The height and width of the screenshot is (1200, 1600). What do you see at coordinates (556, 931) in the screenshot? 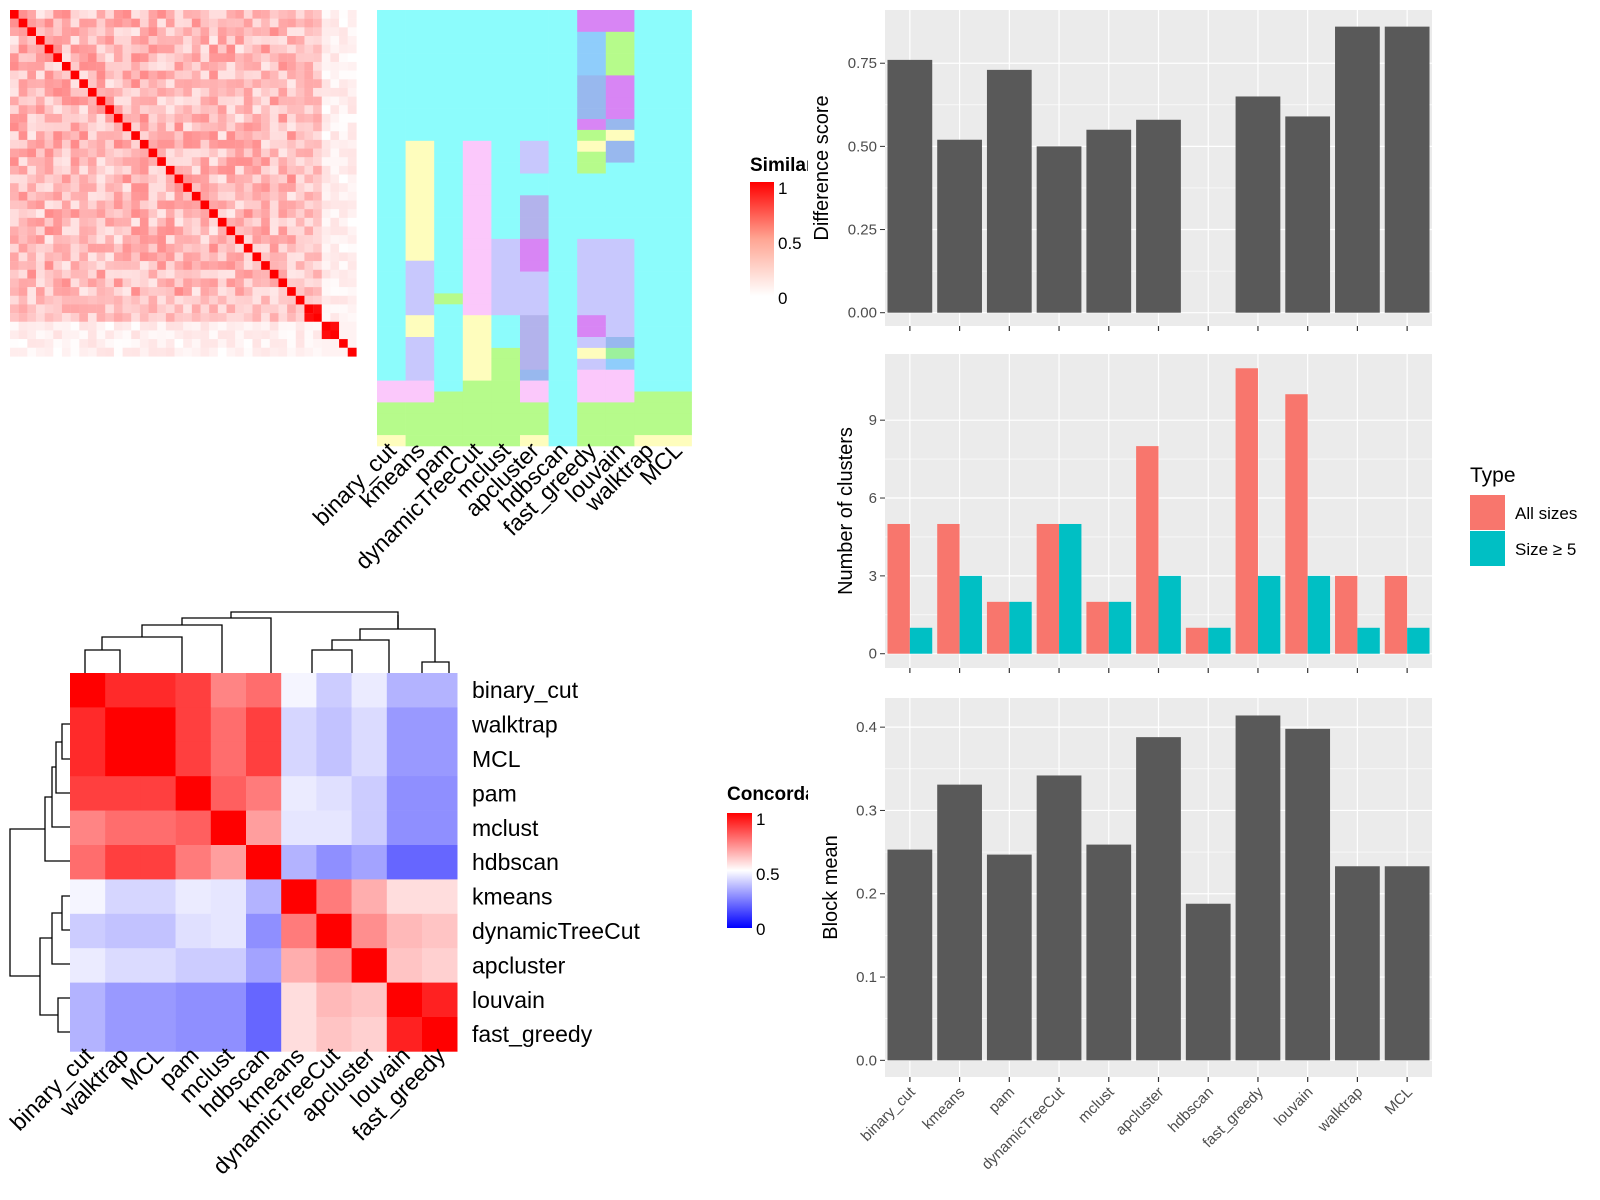
I see `concordance-row-label: dynamicTreeCut` at bounding box center [556, 931].